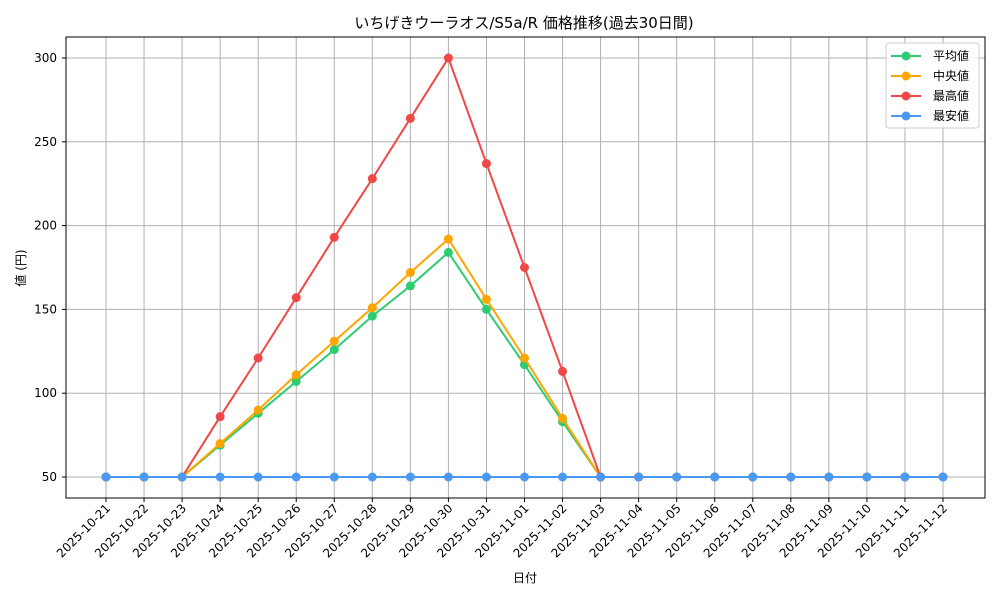 This screenshot has width=1000, height=600. I want to click on legend-item: 最安値, so click(930, 115).